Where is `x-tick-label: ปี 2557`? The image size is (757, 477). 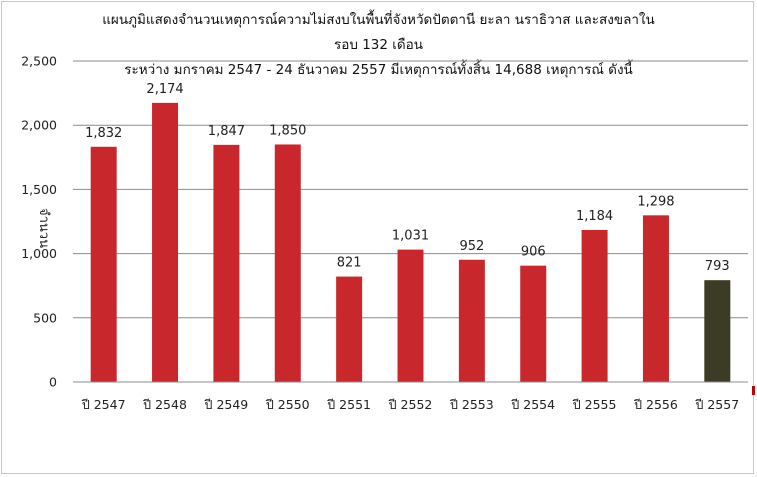 x-tick-label: ปี 2557 is located at coordinates (717, 404).